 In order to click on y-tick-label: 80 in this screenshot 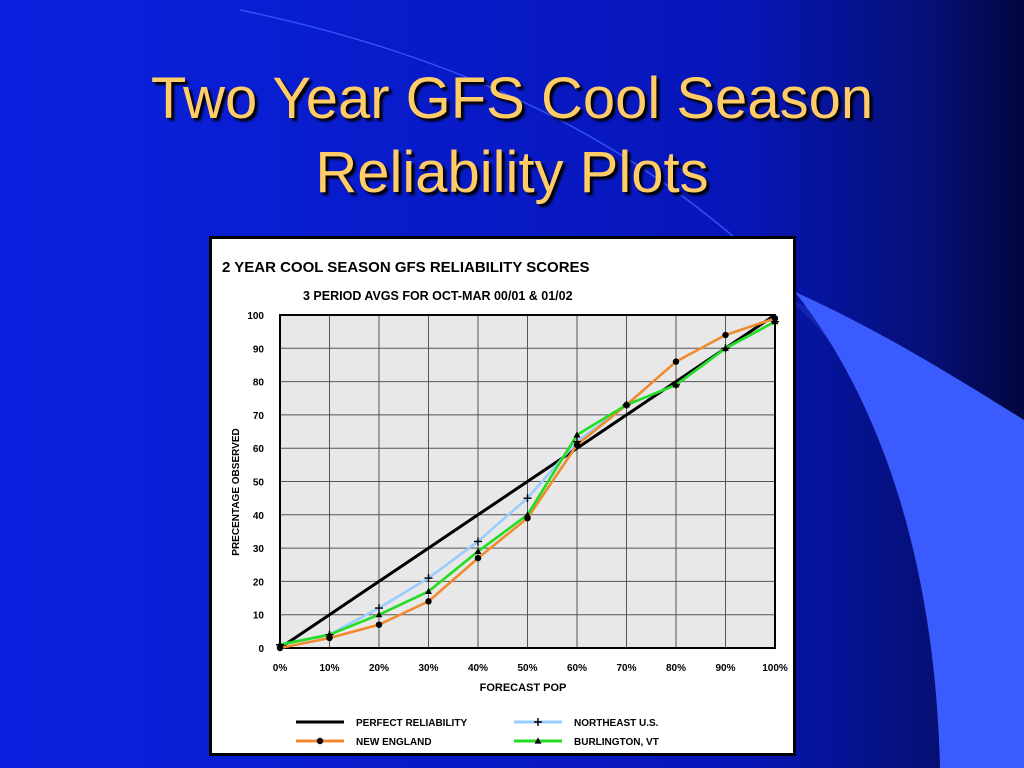, I will do `click(259, 383)`.